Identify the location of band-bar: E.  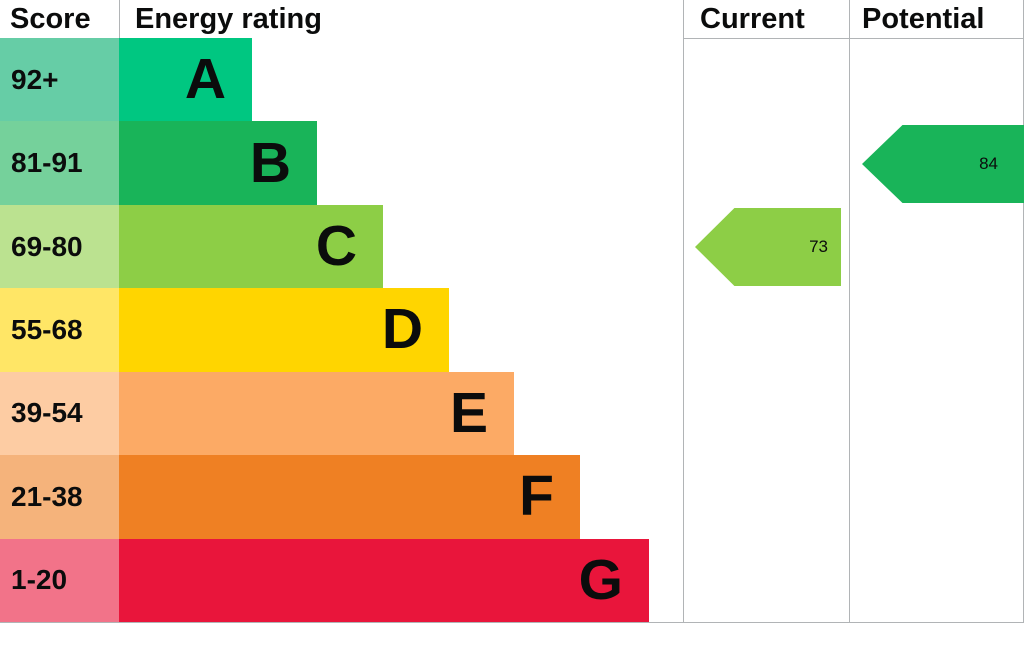
(316, 413).